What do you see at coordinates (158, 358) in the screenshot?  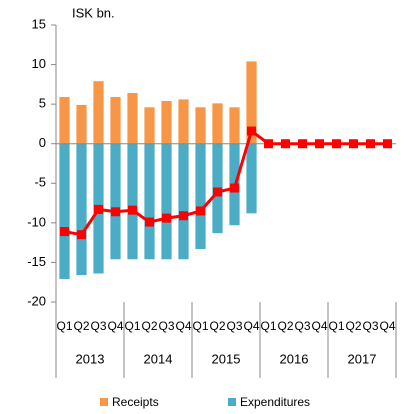 I see `year-label: 2014` at bounding box center [158, 358].